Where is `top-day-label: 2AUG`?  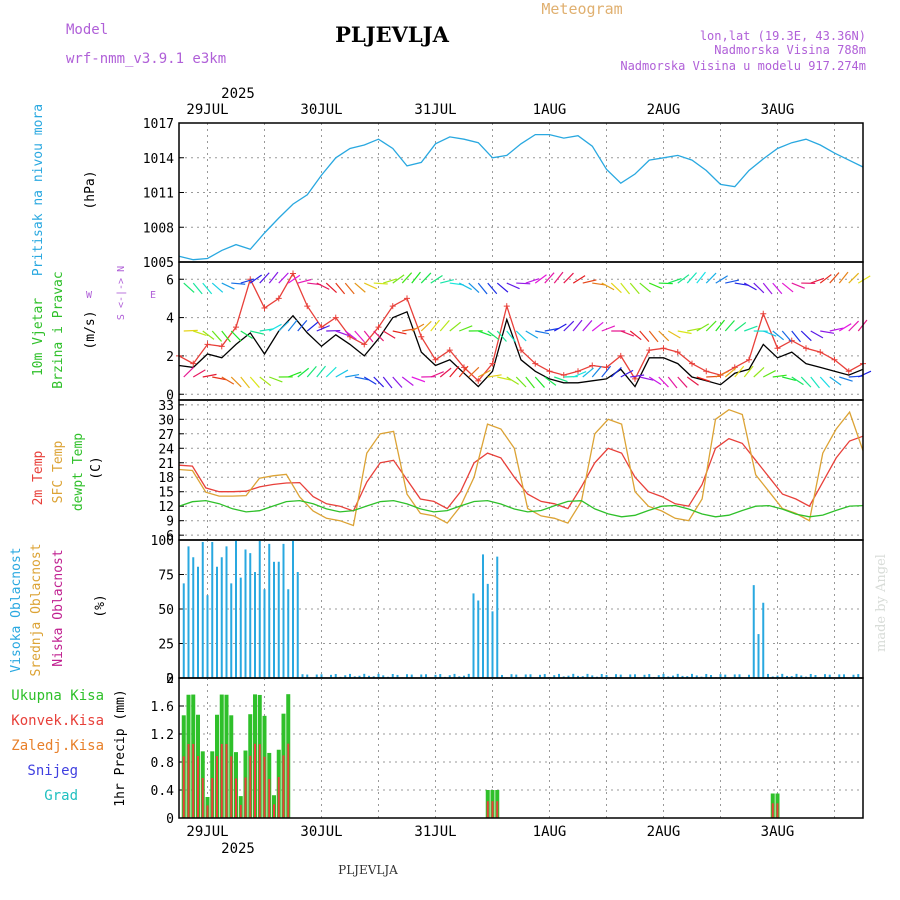
top-day-label: 2AUG is located at coordinates (664, 110).